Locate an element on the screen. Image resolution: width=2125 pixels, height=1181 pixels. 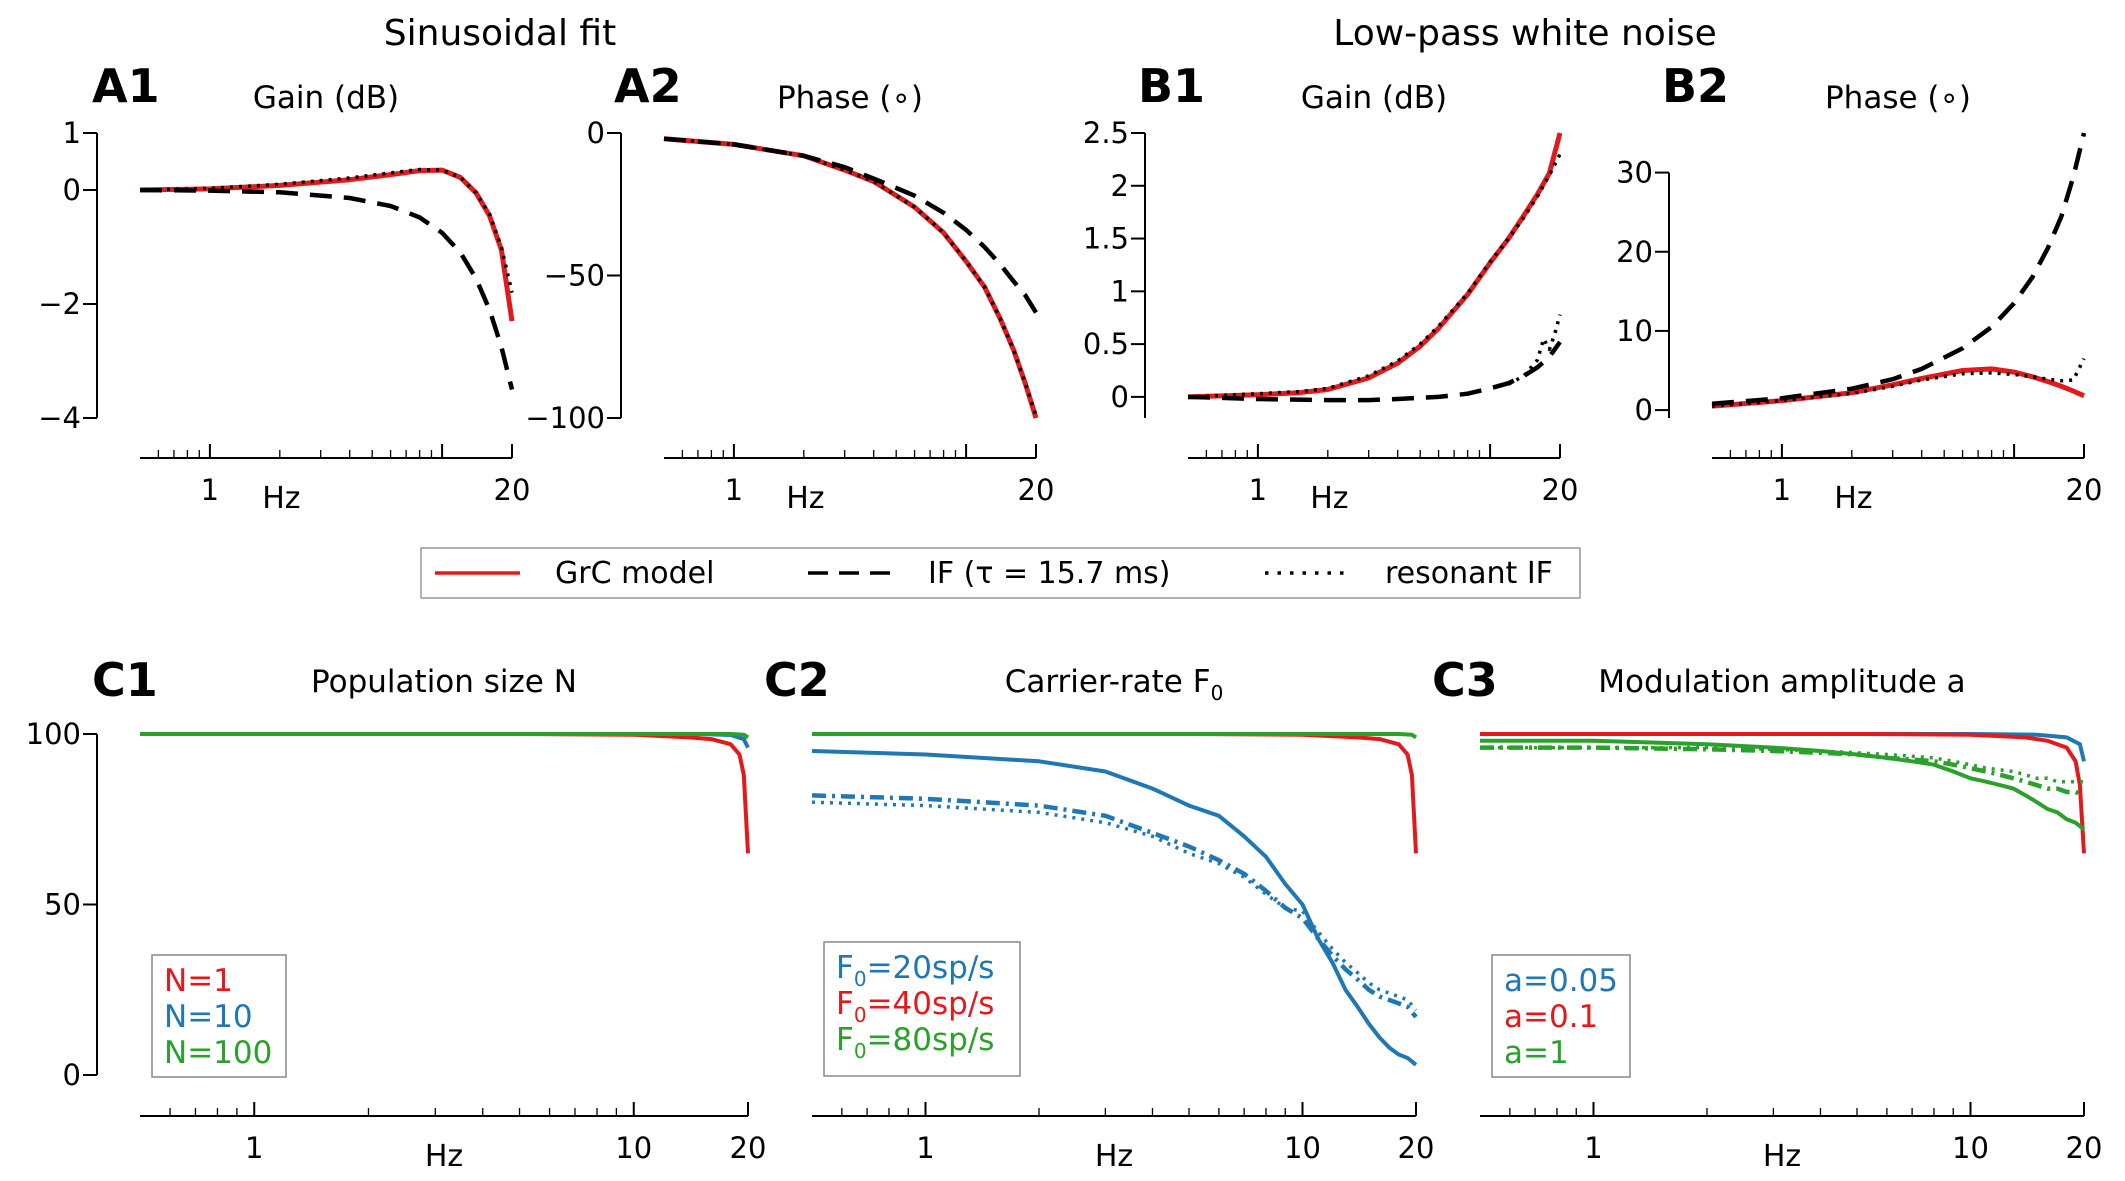
legend-frame-c2 is located at coordinates (922, 1009).